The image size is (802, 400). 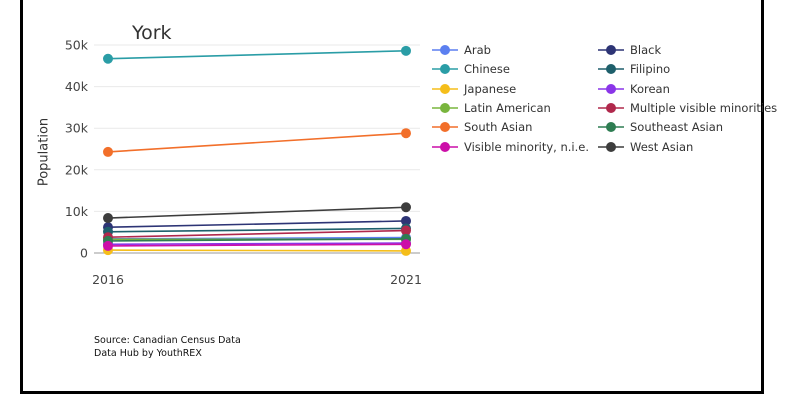 I want to click on legend-item: Latin American, so click(x=491, y=108).